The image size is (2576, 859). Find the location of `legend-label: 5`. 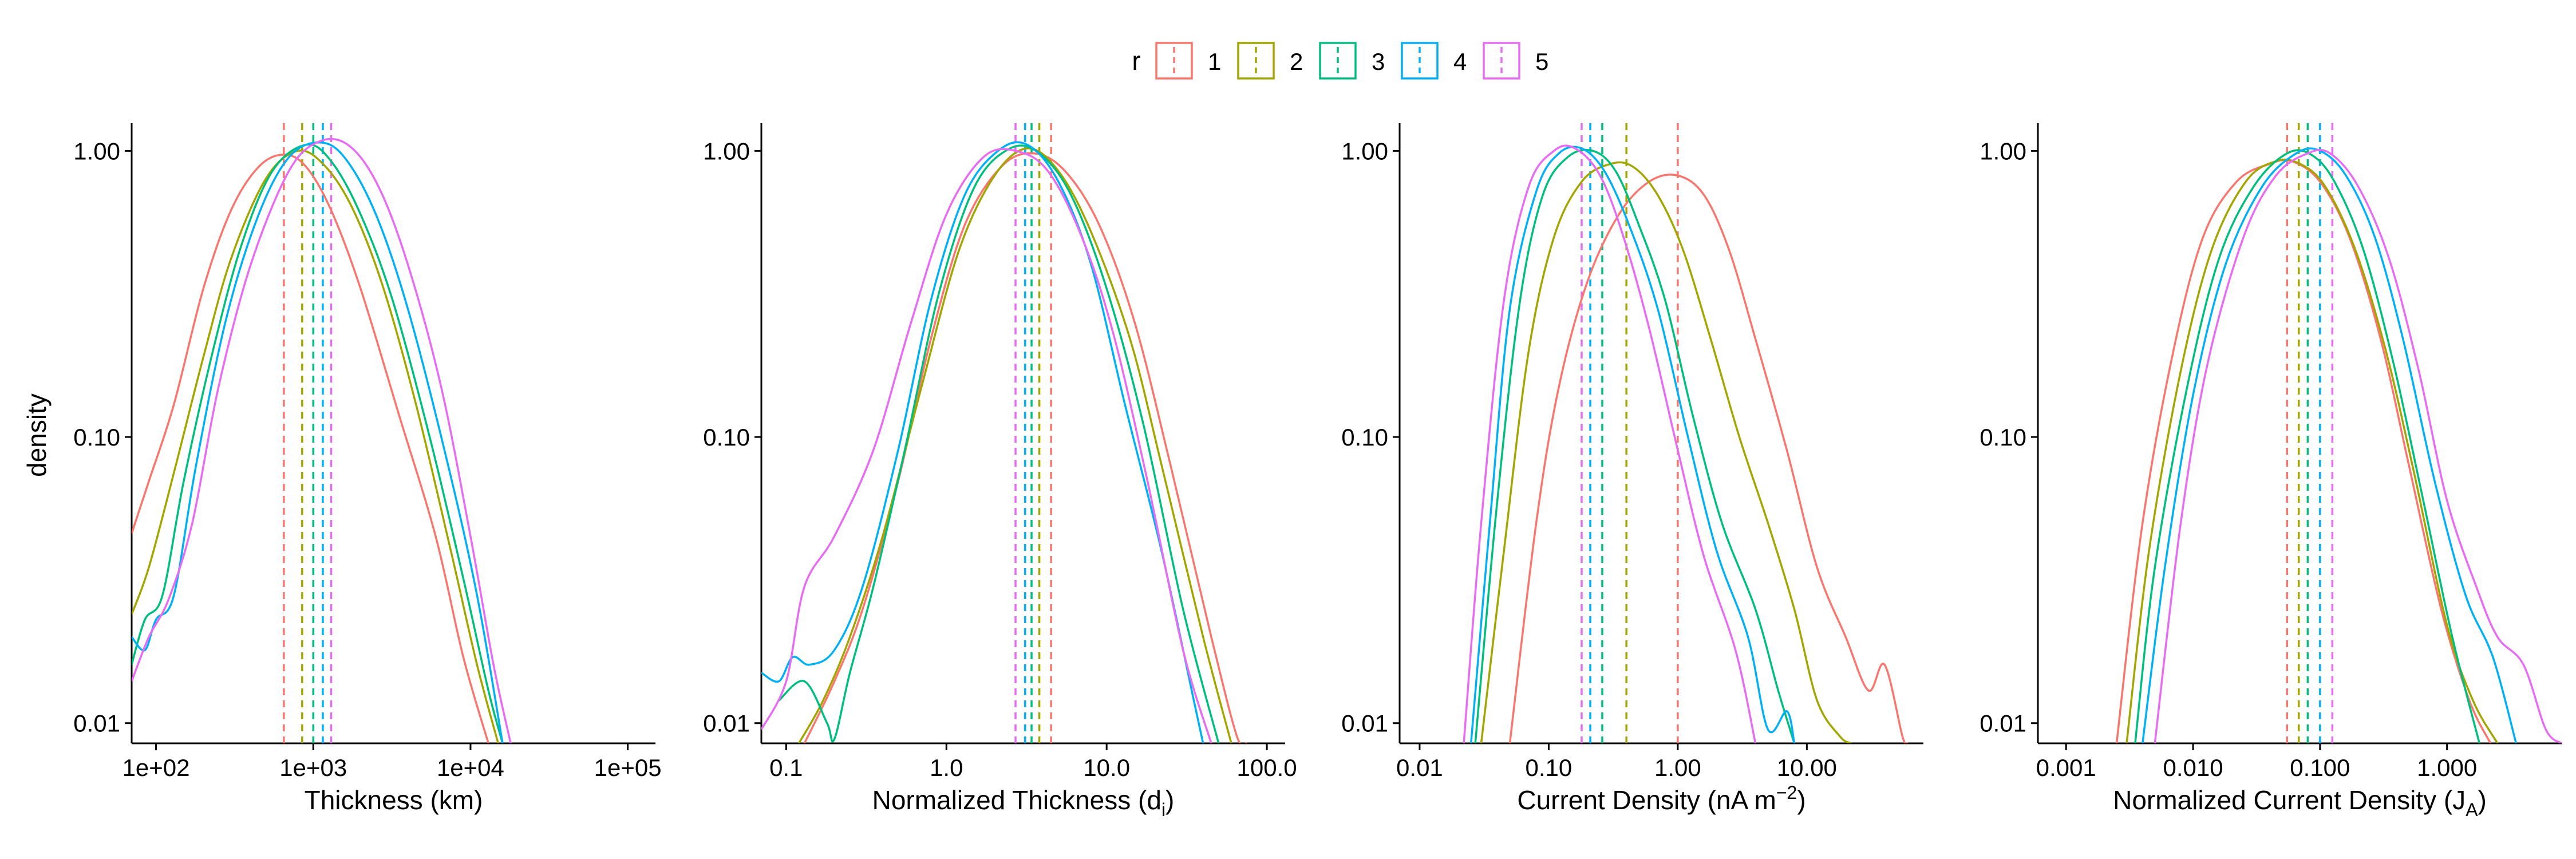

legend-label: 5 is located at coordinates (1541, 61).